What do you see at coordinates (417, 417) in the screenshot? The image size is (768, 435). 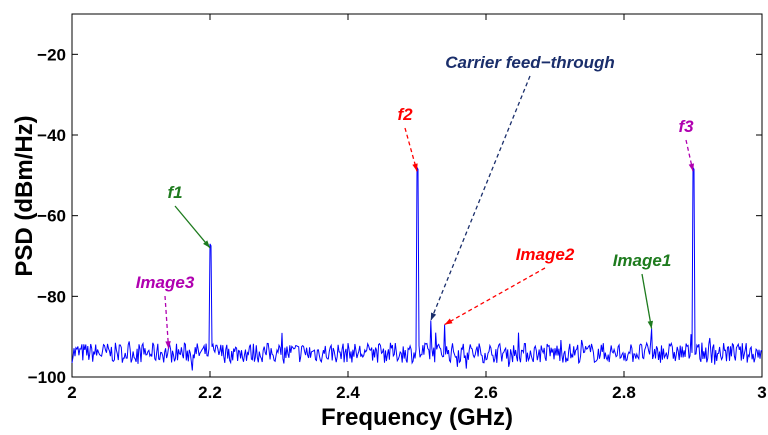 I see `x-axis-label: Frequency (GHz)` at bounding box center [417, 417].